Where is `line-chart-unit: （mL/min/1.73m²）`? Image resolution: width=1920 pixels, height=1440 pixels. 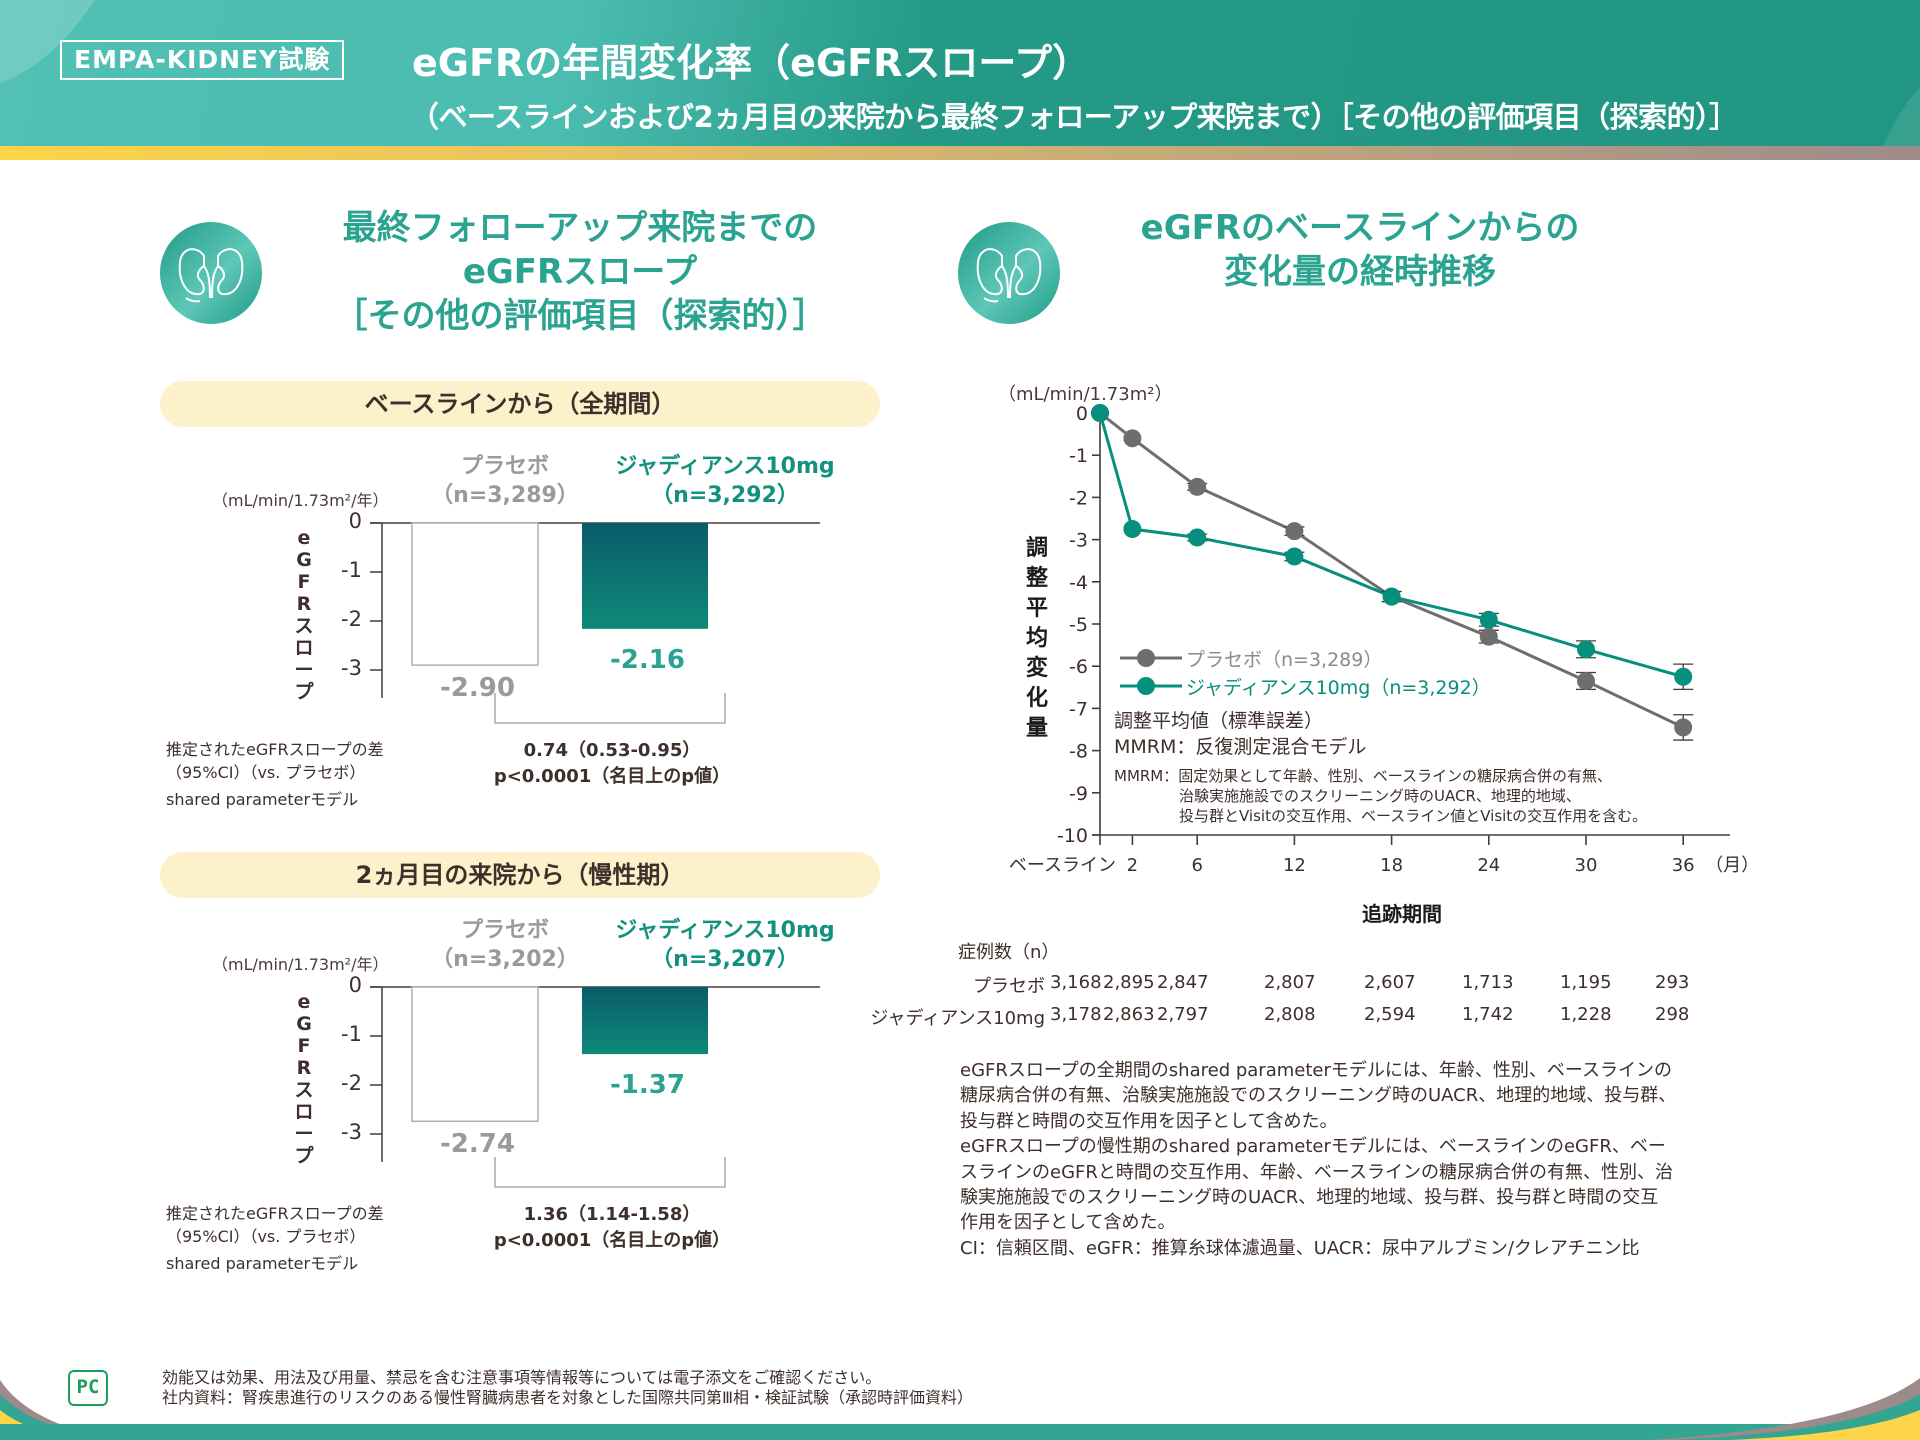 line-chart-unit: （mL/min/1.73m²） is located at coordinates (1085, 394).